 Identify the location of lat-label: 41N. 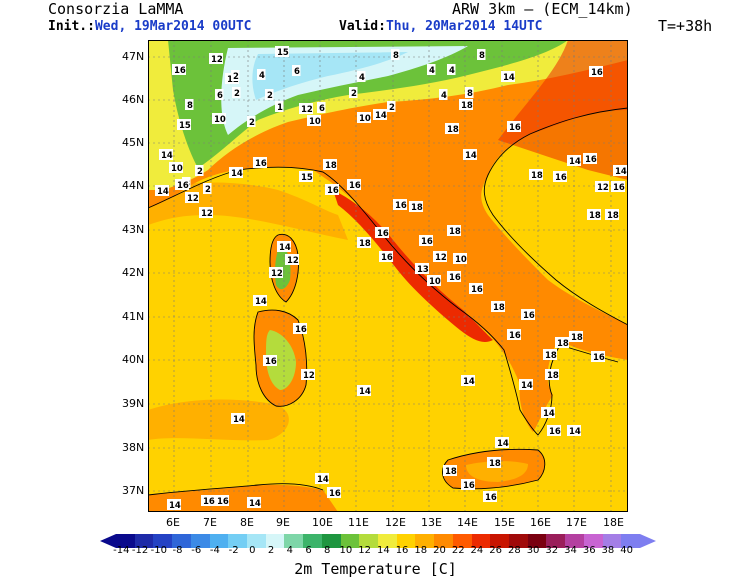
(133, 316).